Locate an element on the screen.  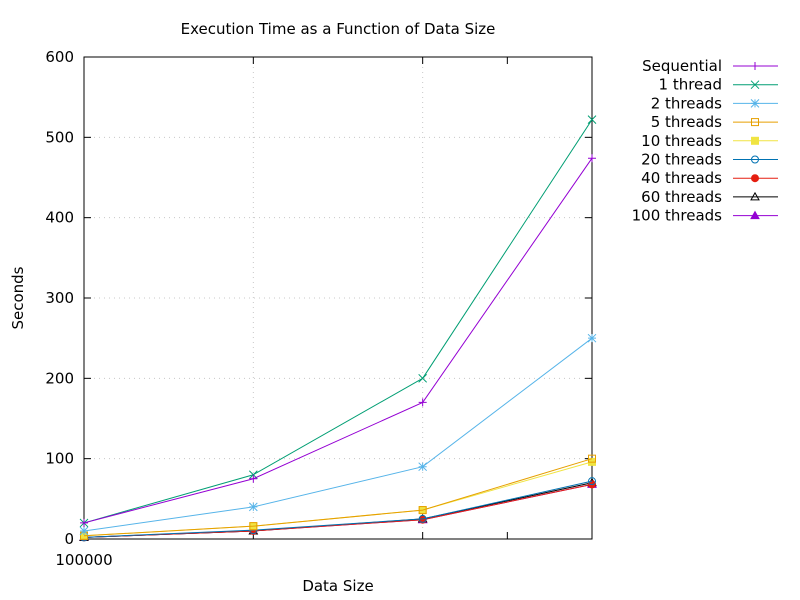
legend-label: 20 threads is located at coordinates (681, 160).